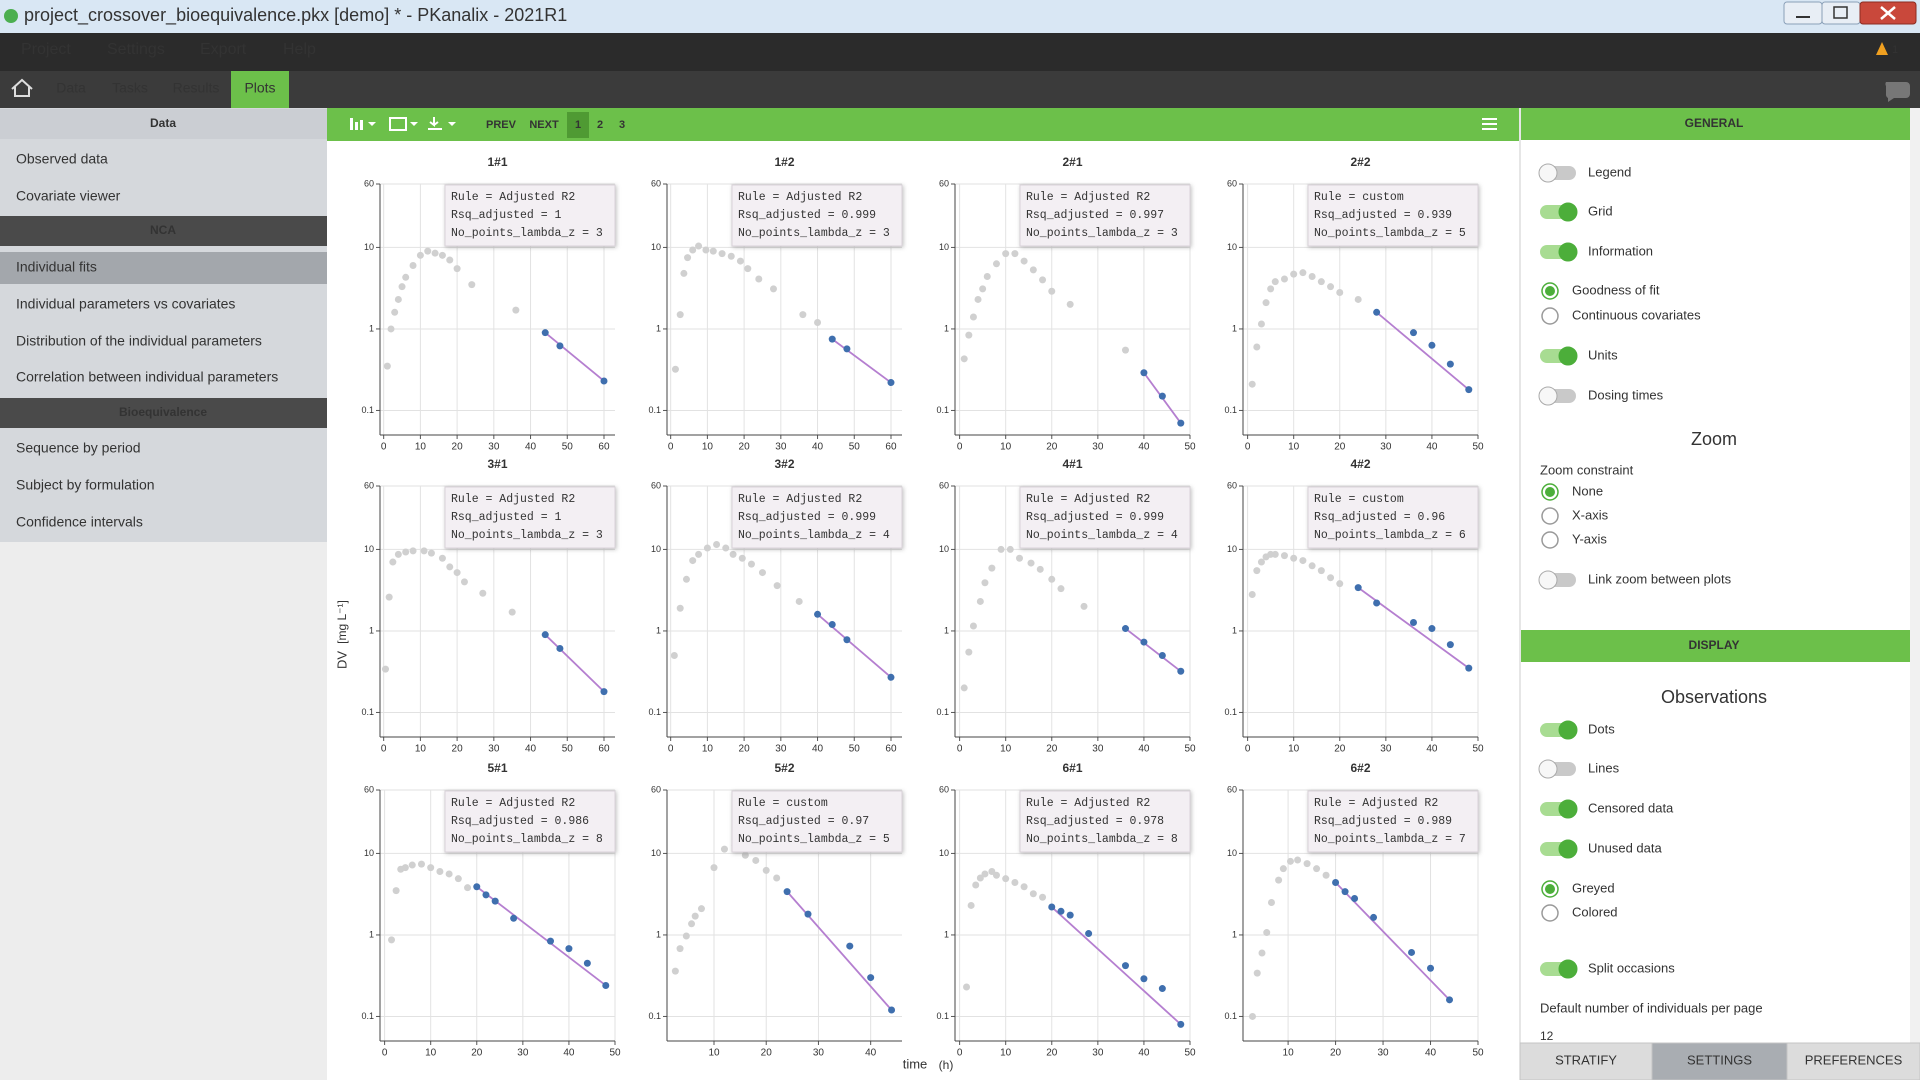 The width and height of the screenshot is (1920, 1080). Describe the element at coordinates (78, 448) in the screenshot. I see `sidebar-item: Sequence by period` at that location.